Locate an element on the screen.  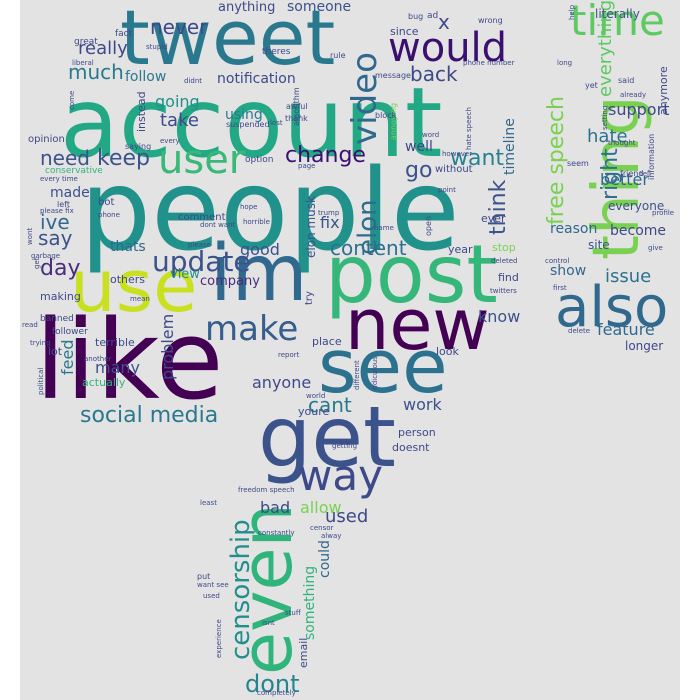
word-look: look is located at coordinates (447, 351).